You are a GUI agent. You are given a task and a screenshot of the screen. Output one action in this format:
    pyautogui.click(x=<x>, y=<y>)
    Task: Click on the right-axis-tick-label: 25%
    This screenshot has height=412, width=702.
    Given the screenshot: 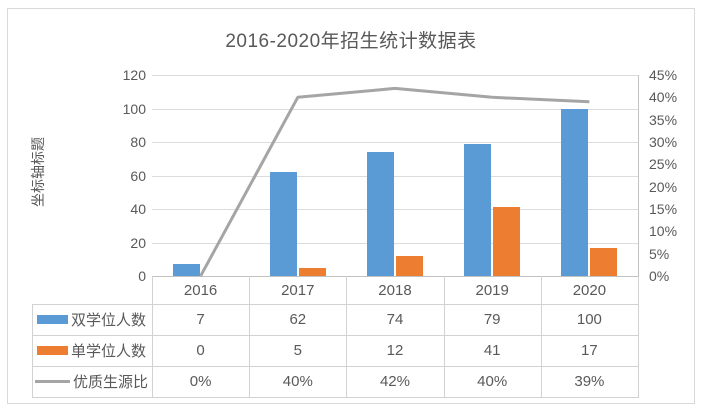 What is the action you would take?
    pyautogui.click(x=663, y=164)
    